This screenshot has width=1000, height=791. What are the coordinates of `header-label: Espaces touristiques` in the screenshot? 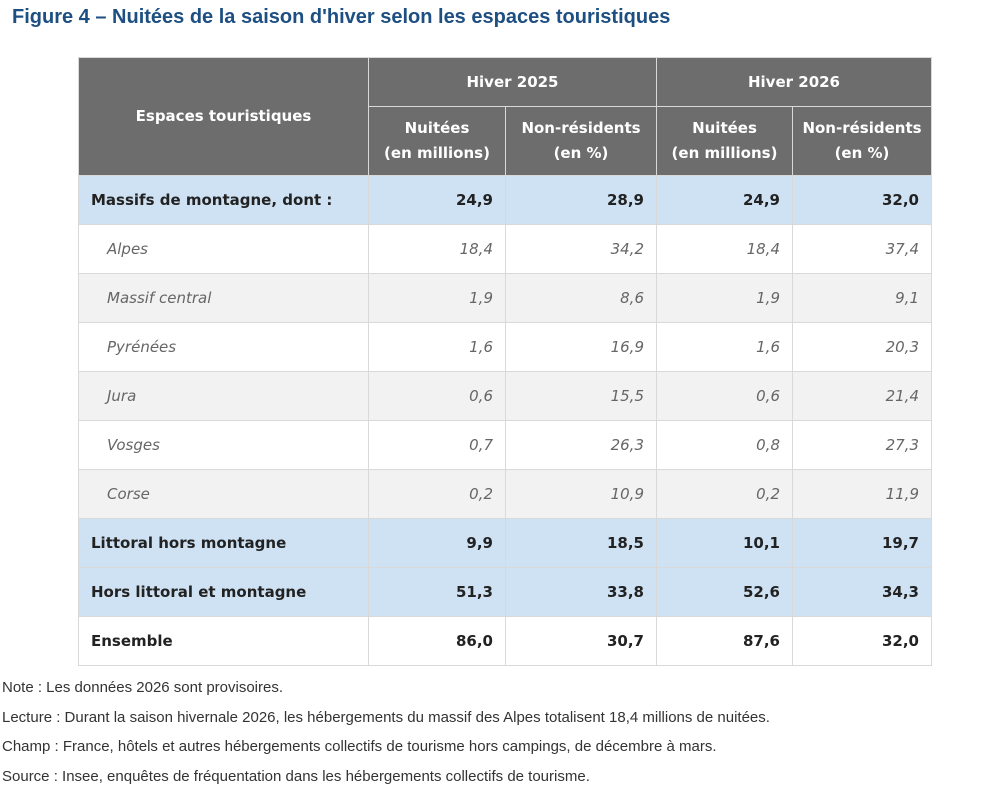 It's located at (224, 117).